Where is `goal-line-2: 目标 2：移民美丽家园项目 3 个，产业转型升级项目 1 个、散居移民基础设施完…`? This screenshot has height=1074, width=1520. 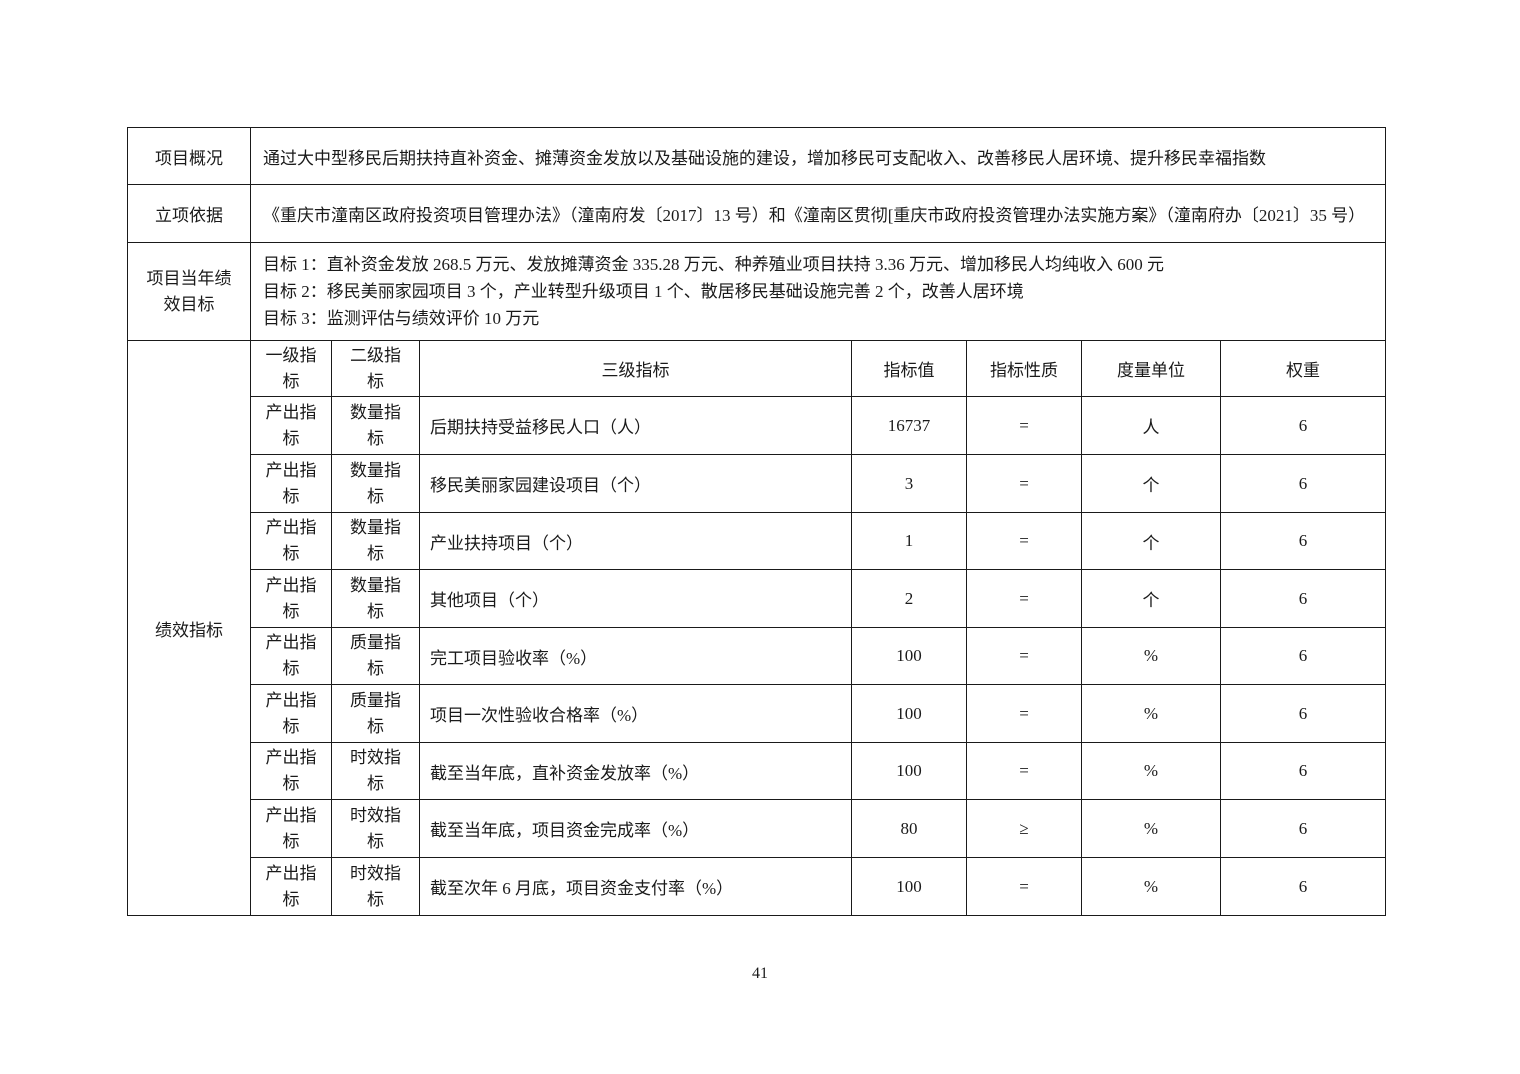 goal-line-2: 目标 2：移民美丽家园项目 3 个，产业转型升级项目 1 个、散居移民基础设施完… is located at coordinates (643, 291).